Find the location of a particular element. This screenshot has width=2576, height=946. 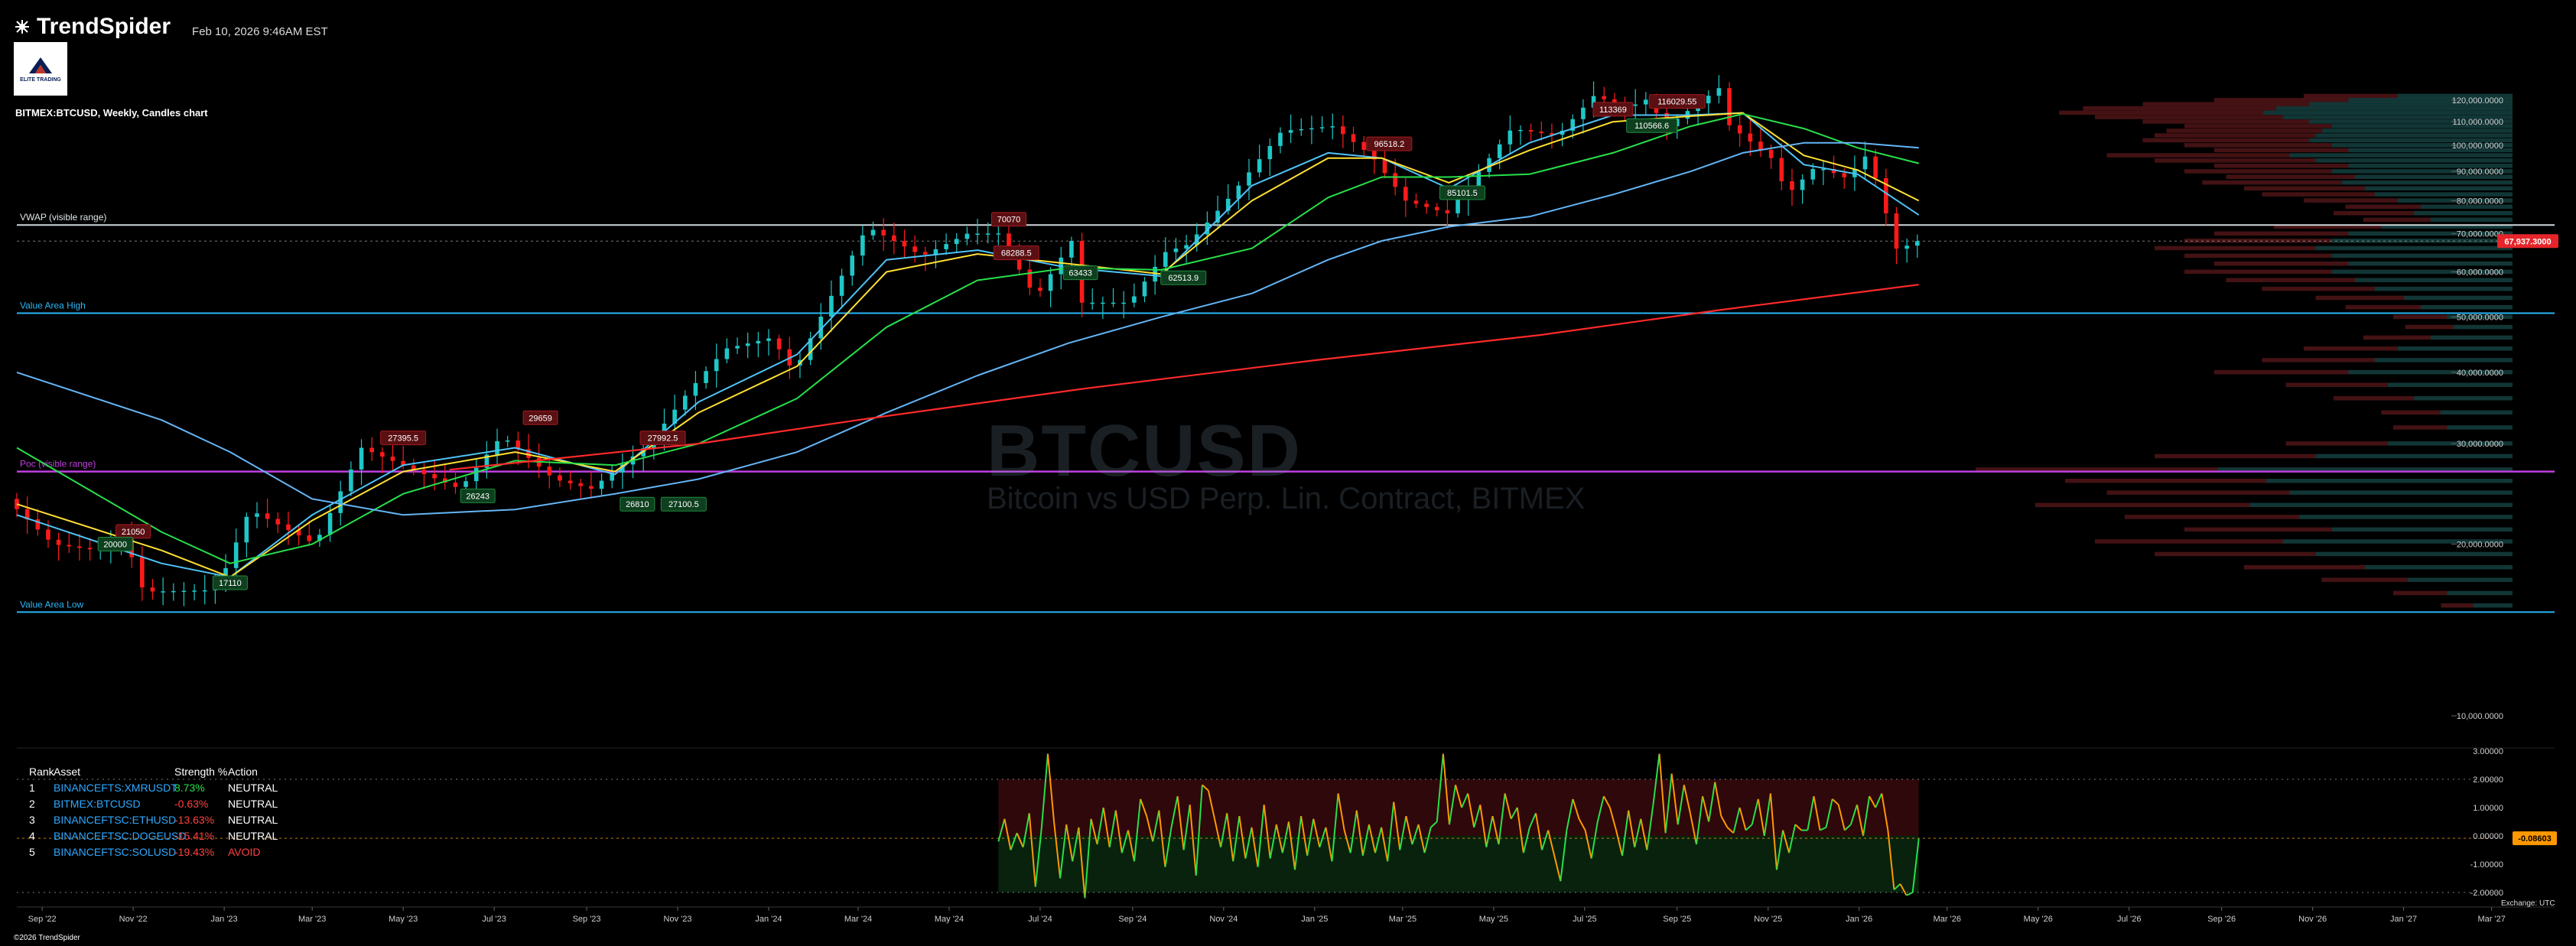

asset-cell: BINANCEFTSC:DOGEUSD is located at coordinates (120, 835).